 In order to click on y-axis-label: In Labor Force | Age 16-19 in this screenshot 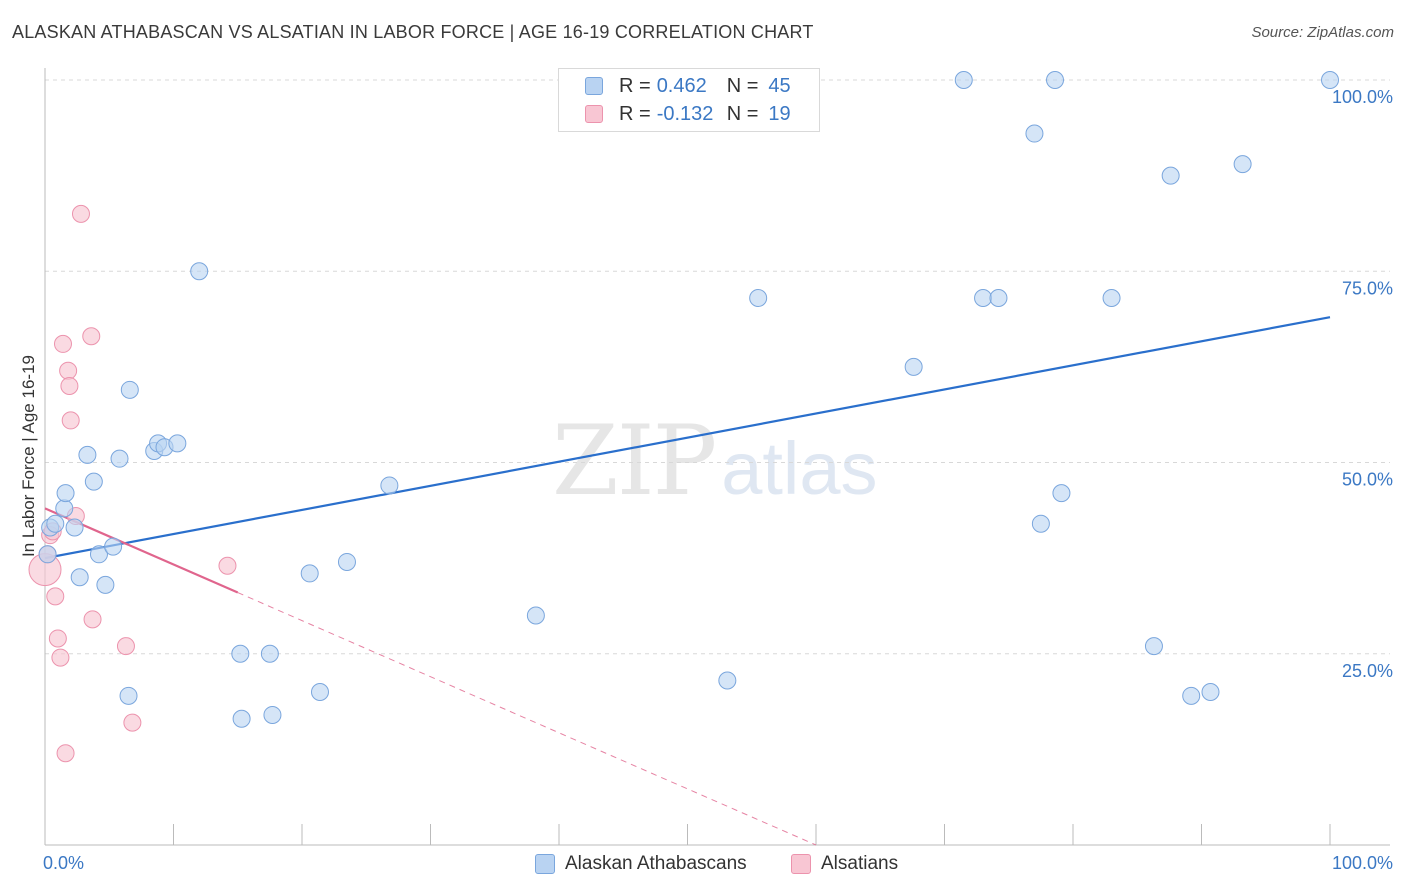, I will do `click(28, 456)`.